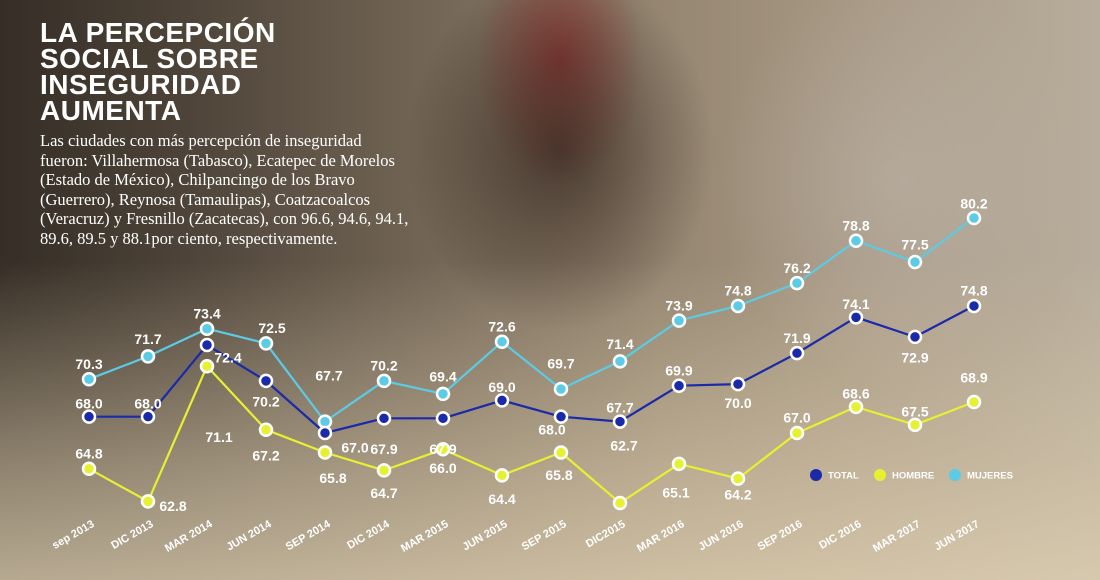 Image resolution: width=1100 pixels, height=580 pixels. What do you see at coordinates (840, 535) in the screenshot?
I see `x-tick-label: DIC 2016` at bounding box center [840, 535].